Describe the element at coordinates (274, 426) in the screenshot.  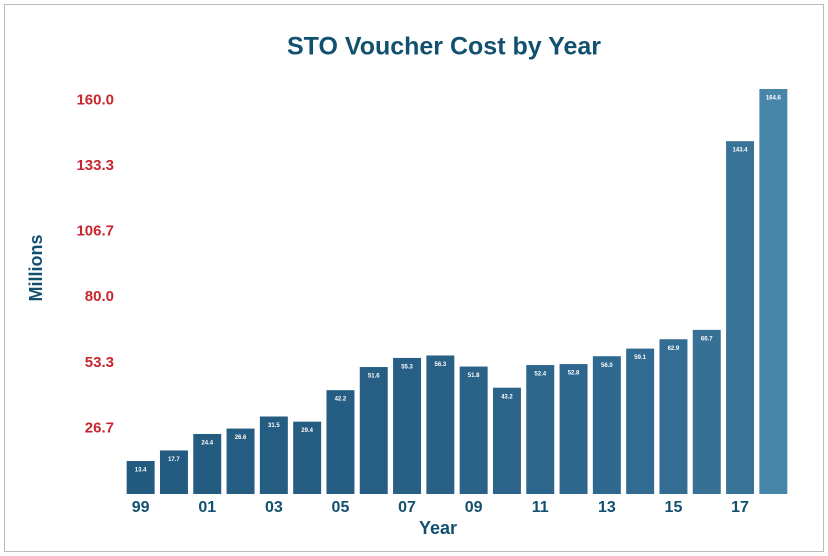
I see `data-label: 31.5` at that location.